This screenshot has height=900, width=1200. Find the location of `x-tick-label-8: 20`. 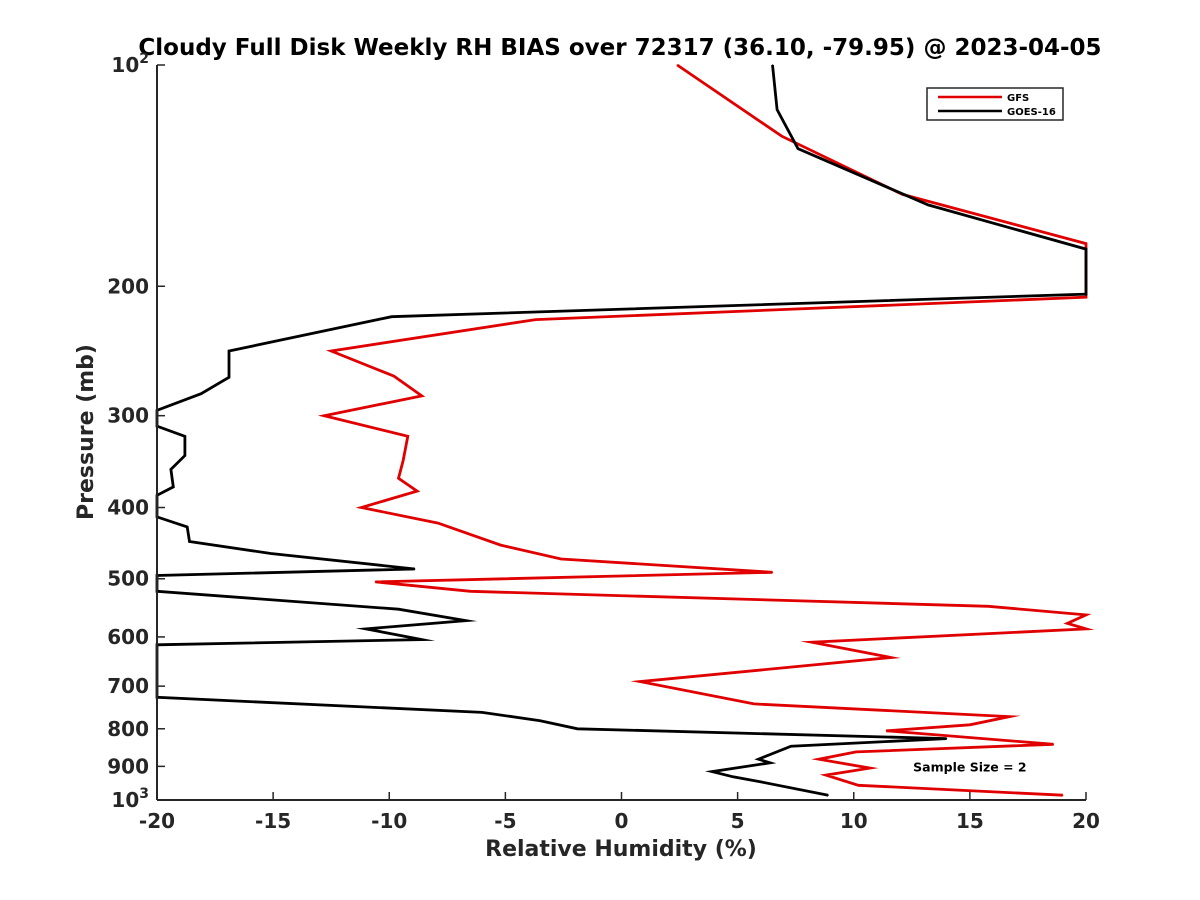

x-tick-label-8: 20 is located at coordinates (1086, 821).